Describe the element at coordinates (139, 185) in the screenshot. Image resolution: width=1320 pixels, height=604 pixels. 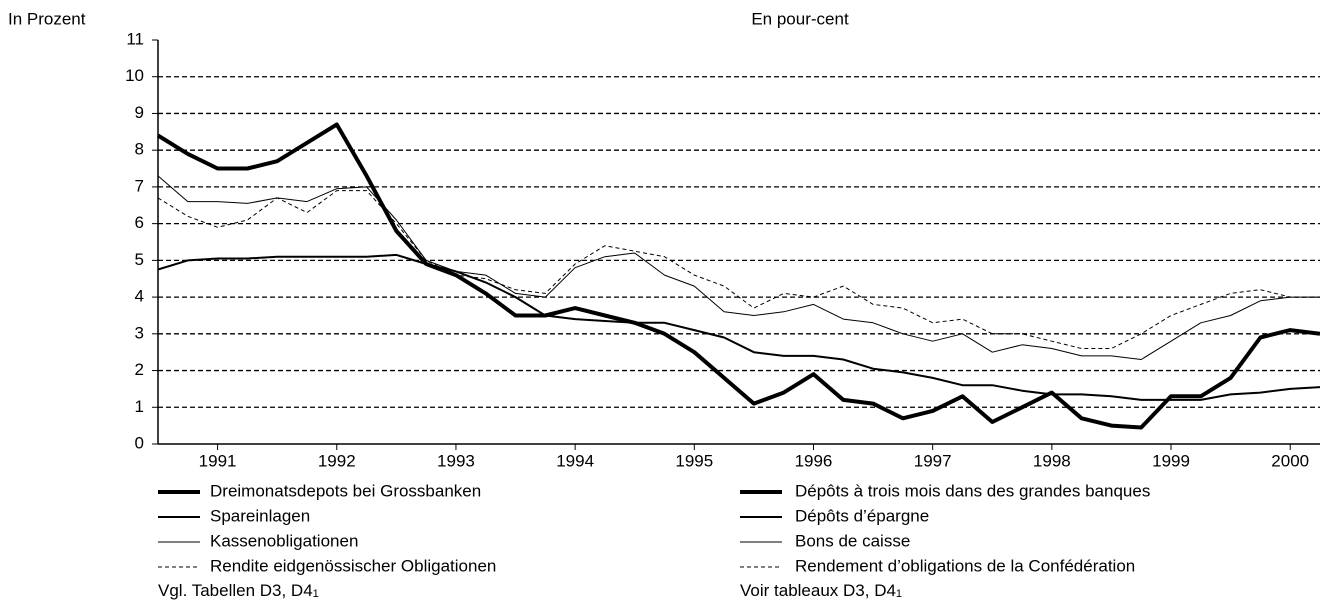
I see `y-tick-label: 7` at that location.